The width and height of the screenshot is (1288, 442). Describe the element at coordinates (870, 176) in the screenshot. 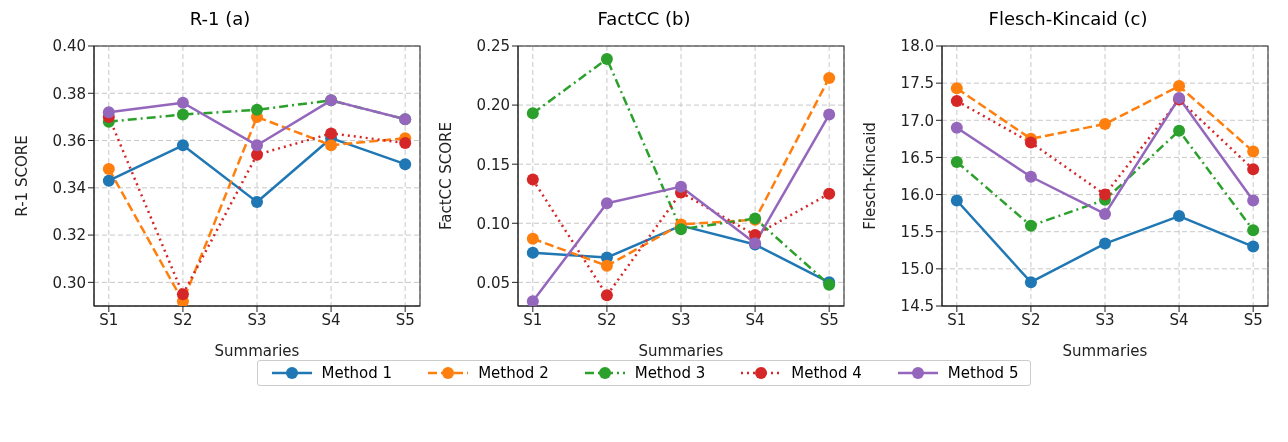

I see `y-axis-title: Flesch-Kincaid` at that location.